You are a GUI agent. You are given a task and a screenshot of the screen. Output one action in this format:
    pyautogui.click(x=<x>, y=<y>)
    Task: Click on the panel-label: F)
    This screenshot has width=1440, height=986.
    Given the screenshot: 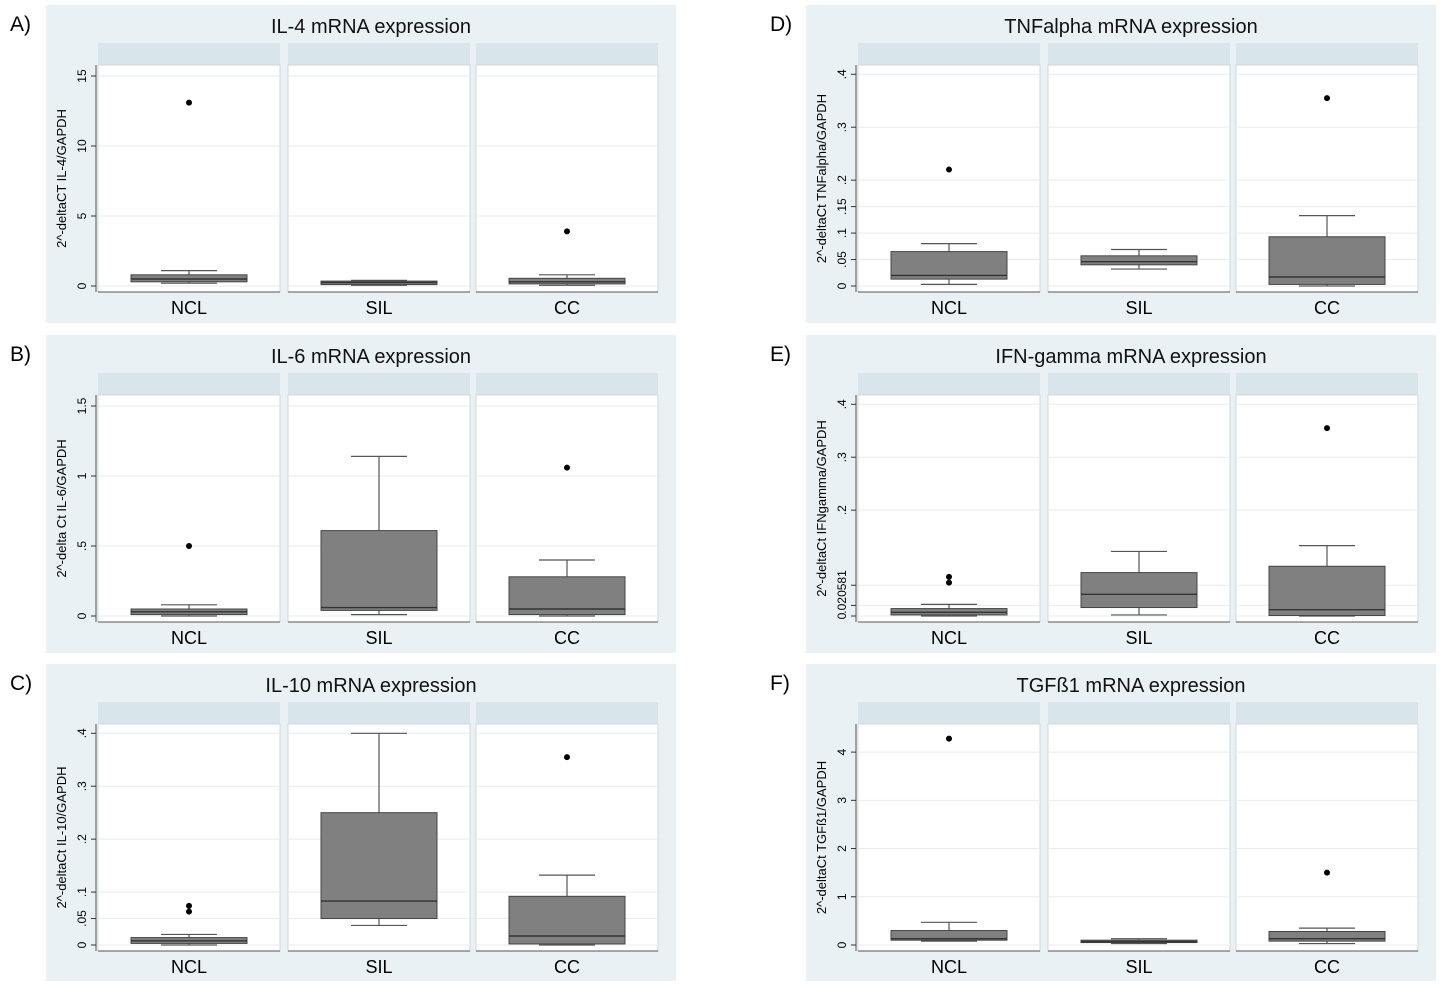 What is the action you would take?
    pyautogui.click(x=780, y=683)
    